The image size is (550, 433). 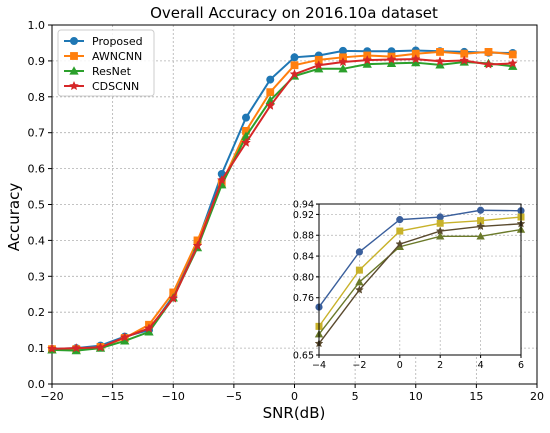 What do you see at coordinates (303, 215) in the screenshot?
I see `inset-y-tick-label: 0.92` at bounding box center [303, 215].